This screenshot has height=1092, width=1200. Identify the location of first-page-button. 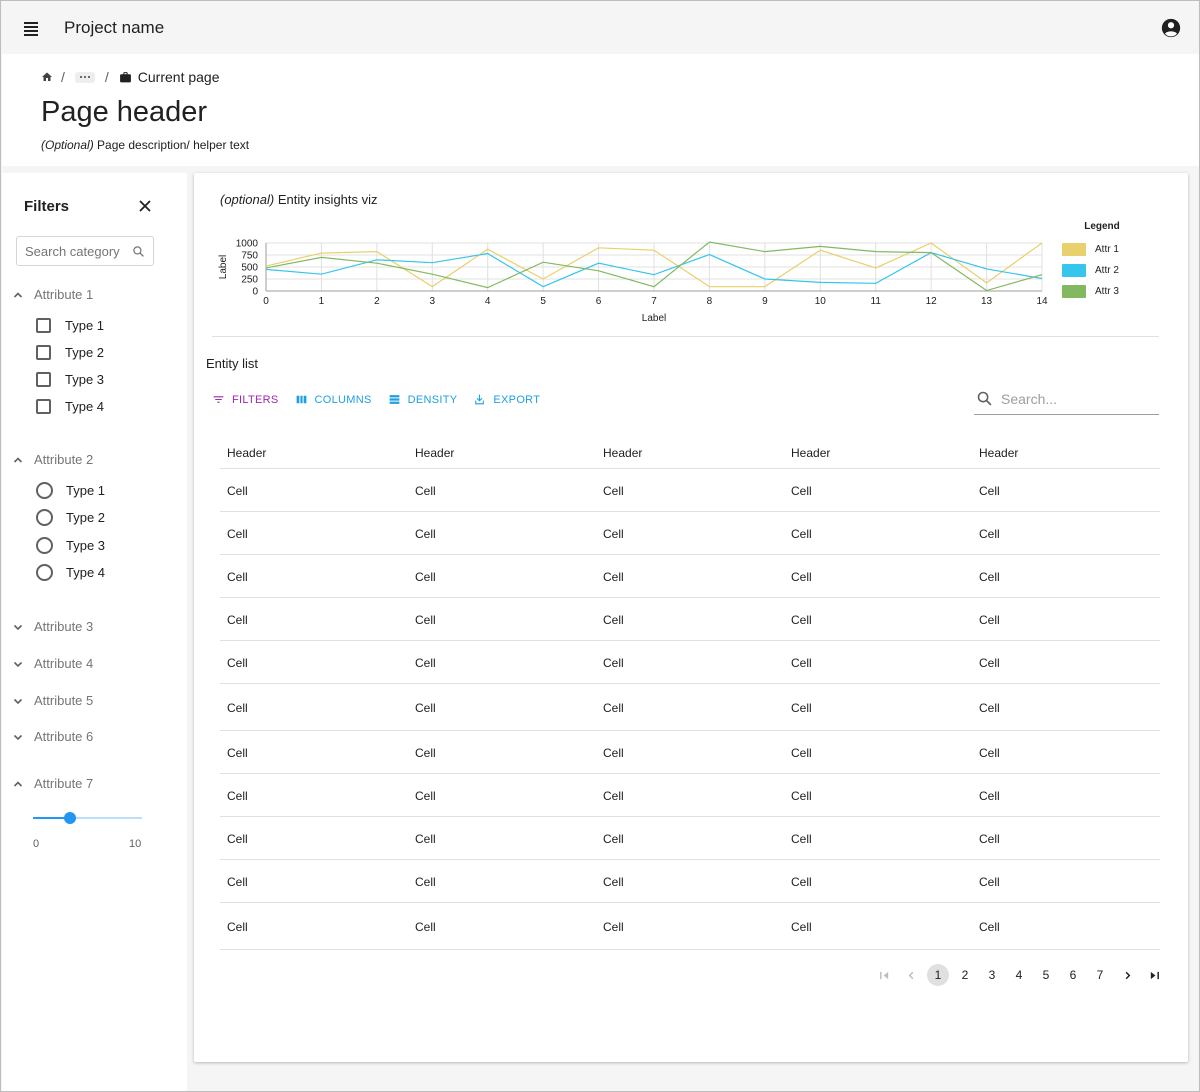
(884, 975).